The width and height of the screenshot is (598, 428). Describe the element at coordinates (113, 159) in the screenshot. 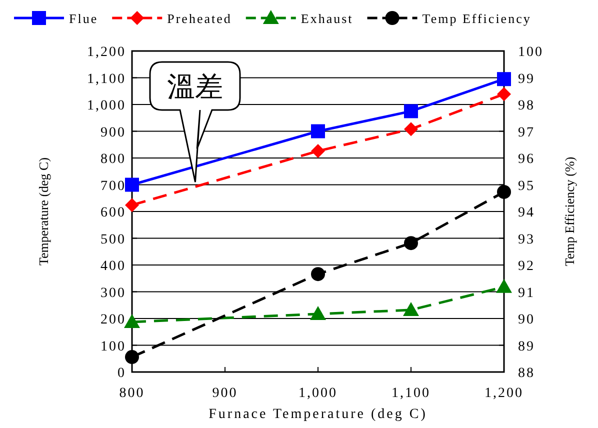

I see `y-tick-label: 800` at that location.